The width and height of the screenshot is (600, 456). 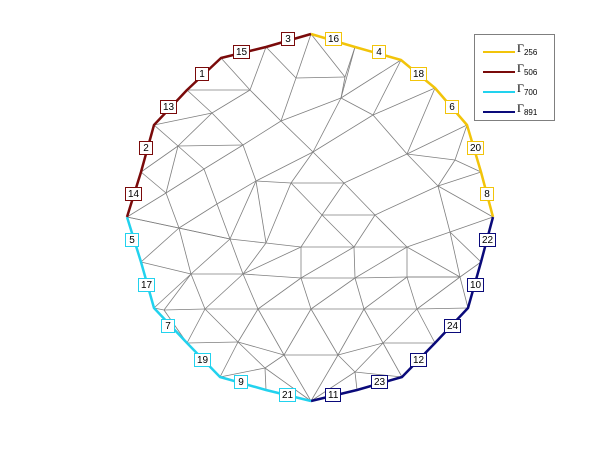 I want to click on legend-item-gamma-700: Γ700, so click(x=517, y=91).